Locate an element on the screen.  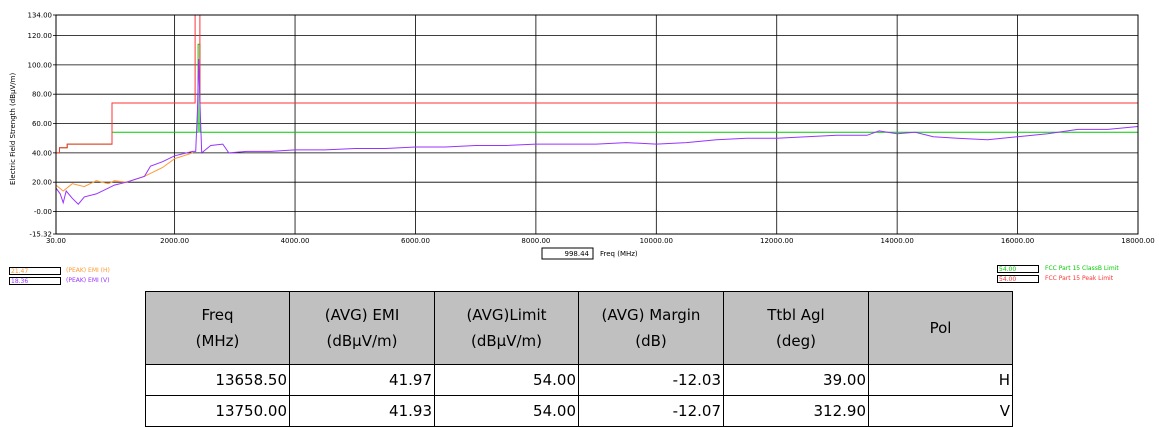
cell-pol: H is located at coordinates (940, 380).